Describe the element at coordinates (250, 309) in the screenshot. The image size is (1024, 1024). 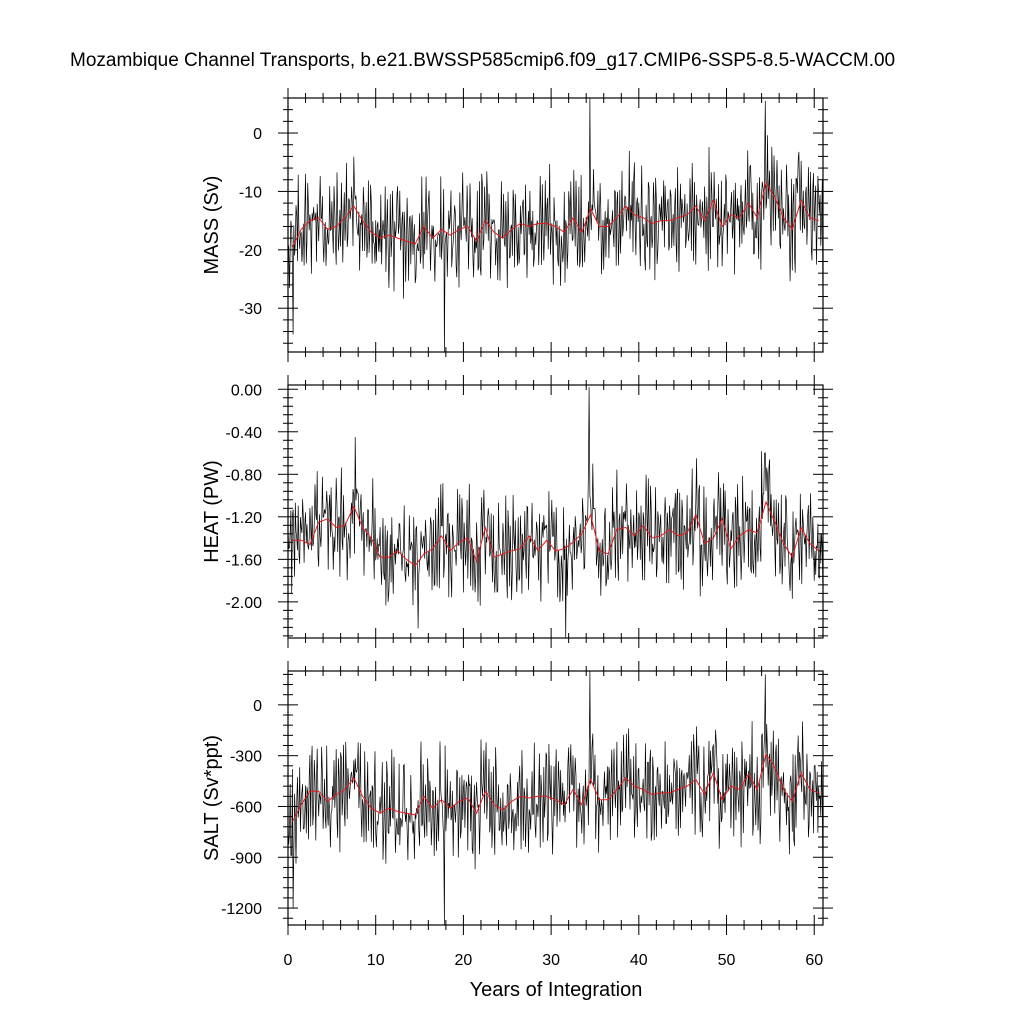
I see `y-tick-label: -30` at that location.